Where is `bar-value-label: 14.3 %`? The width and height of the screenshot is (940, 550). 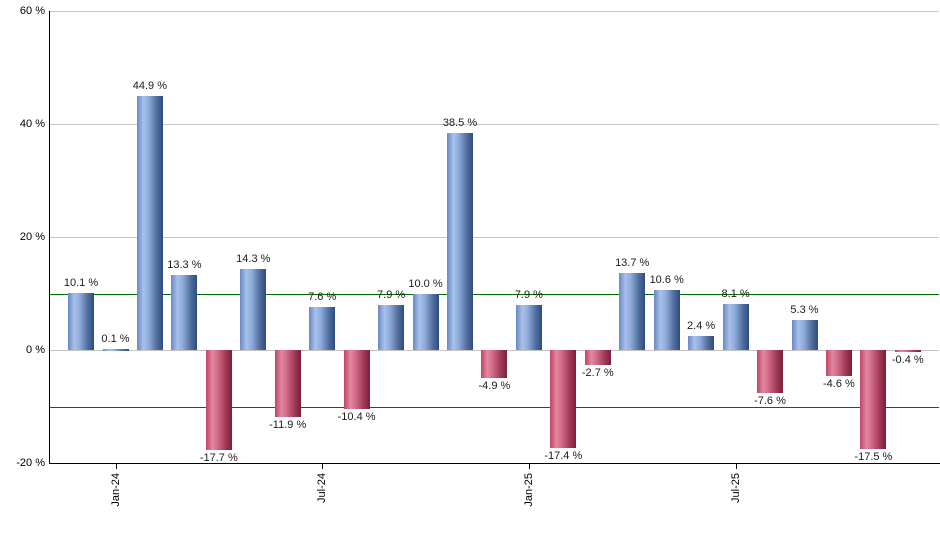 bar-value-label: 14.3 % is located at coordinates (253, 259).